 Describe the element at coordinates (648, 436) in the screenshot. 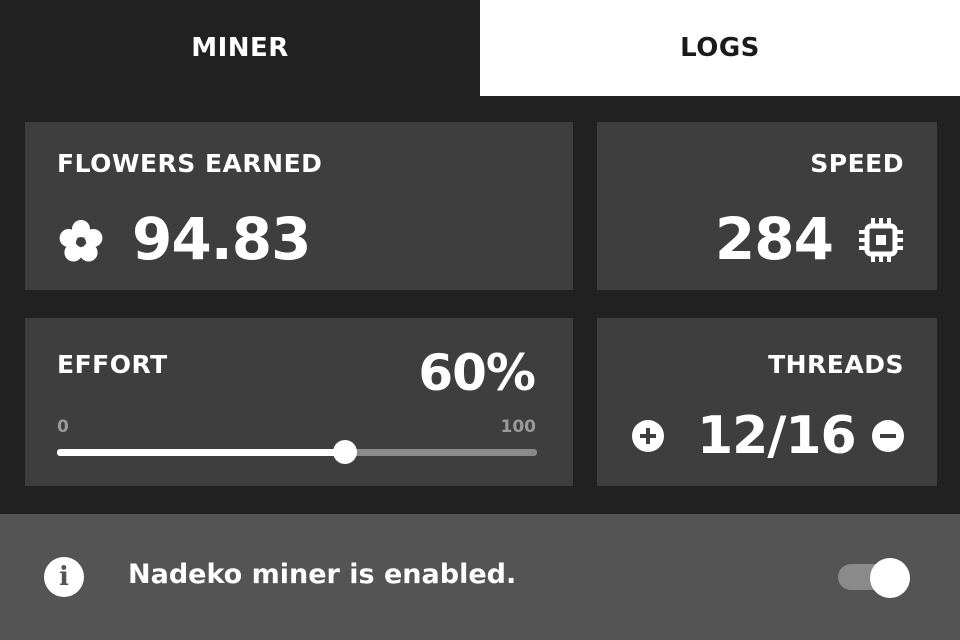

I see `increase-threads-button` at that location.